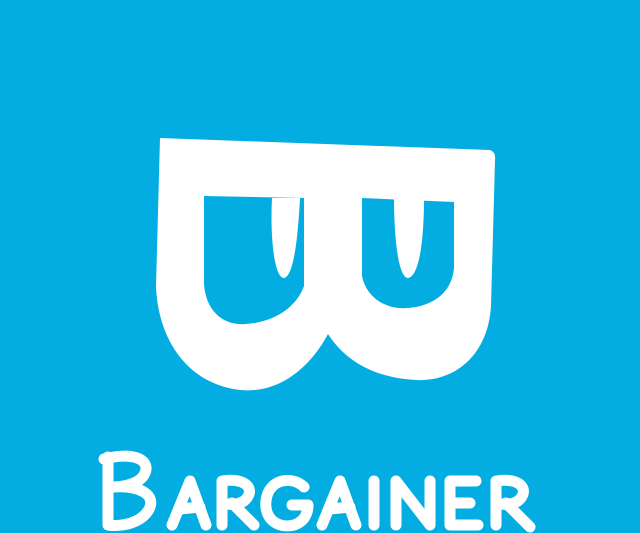  I want to click on logo-eyes, so click(347, 238).